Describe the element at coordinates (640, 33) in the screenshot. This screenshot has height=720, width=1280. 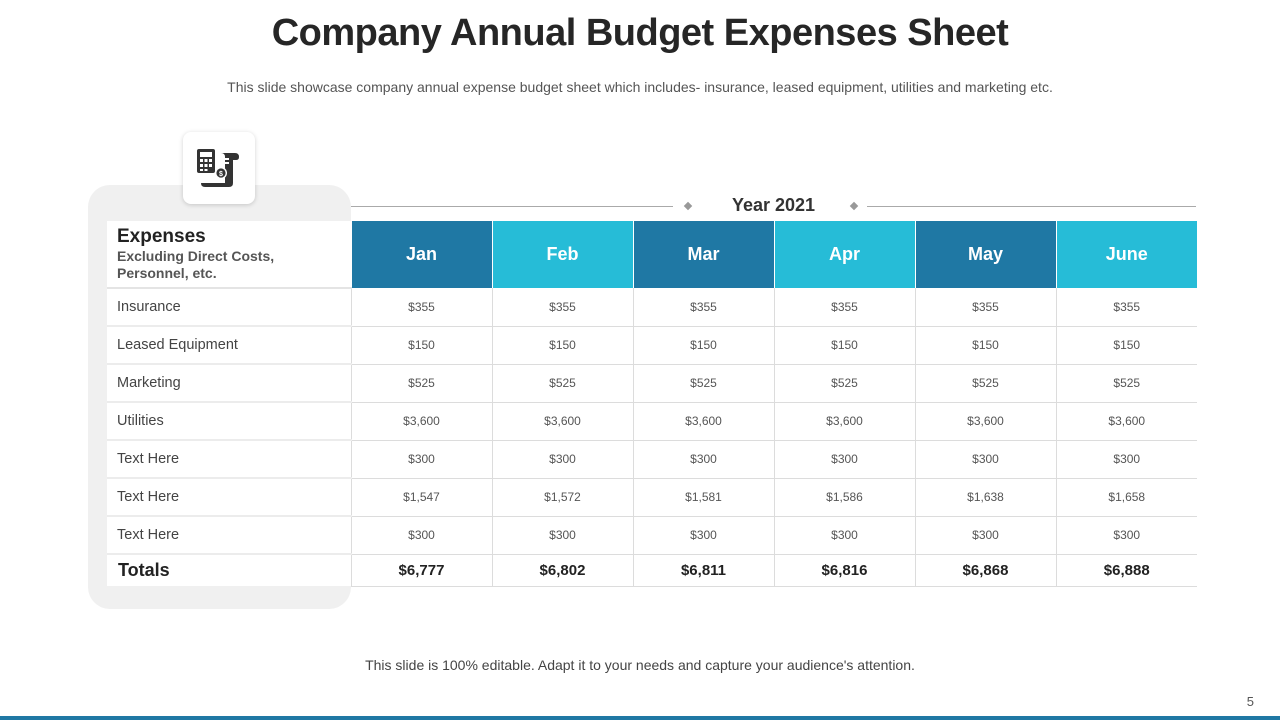
I see `page-title: Company Annual Budget Expenses Sheet` at that location.